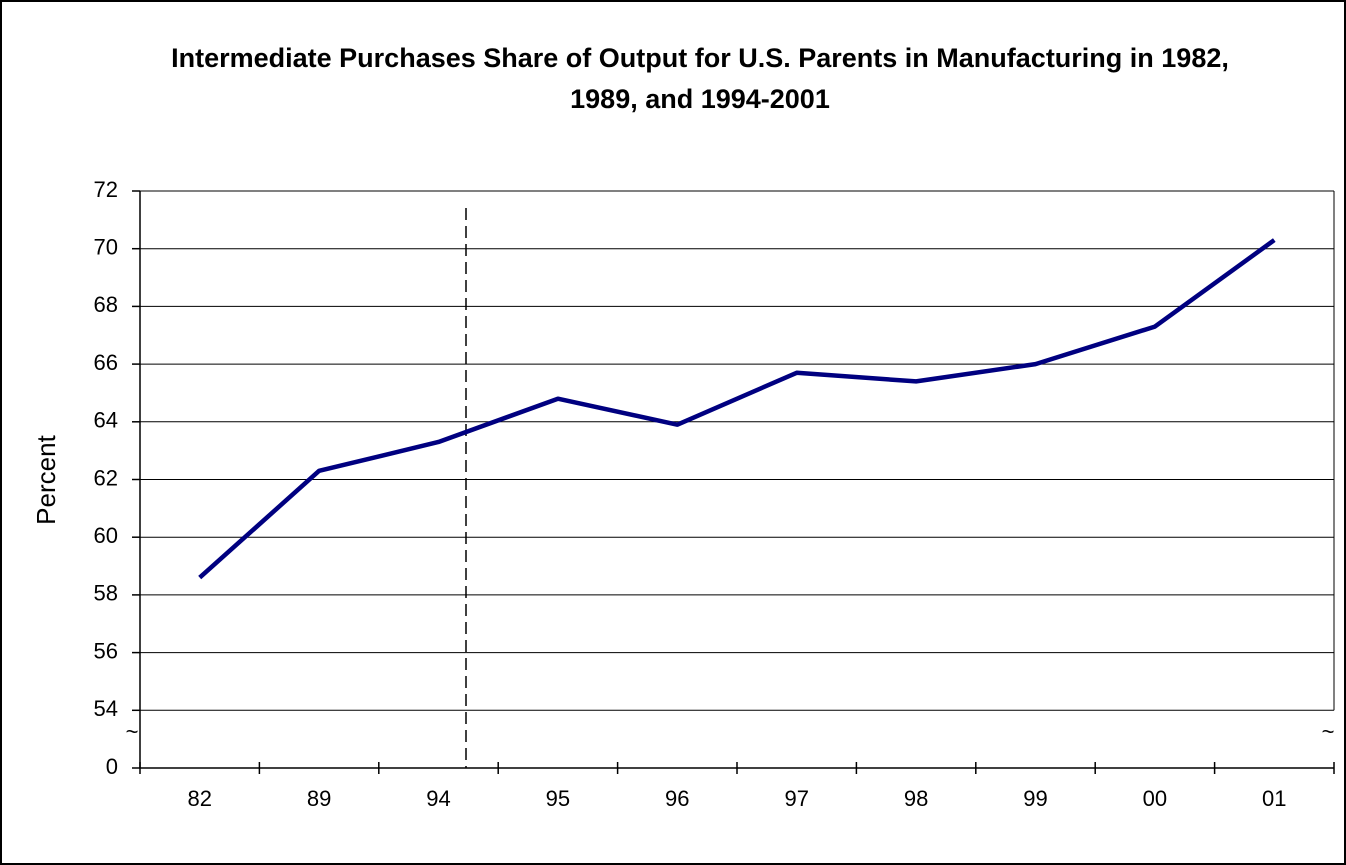 The width and height of the screenshot is (1346, 865). Describe the element at coordinates (438, 798) in the screenshot. I see `x-tick-label: 94` at that location.